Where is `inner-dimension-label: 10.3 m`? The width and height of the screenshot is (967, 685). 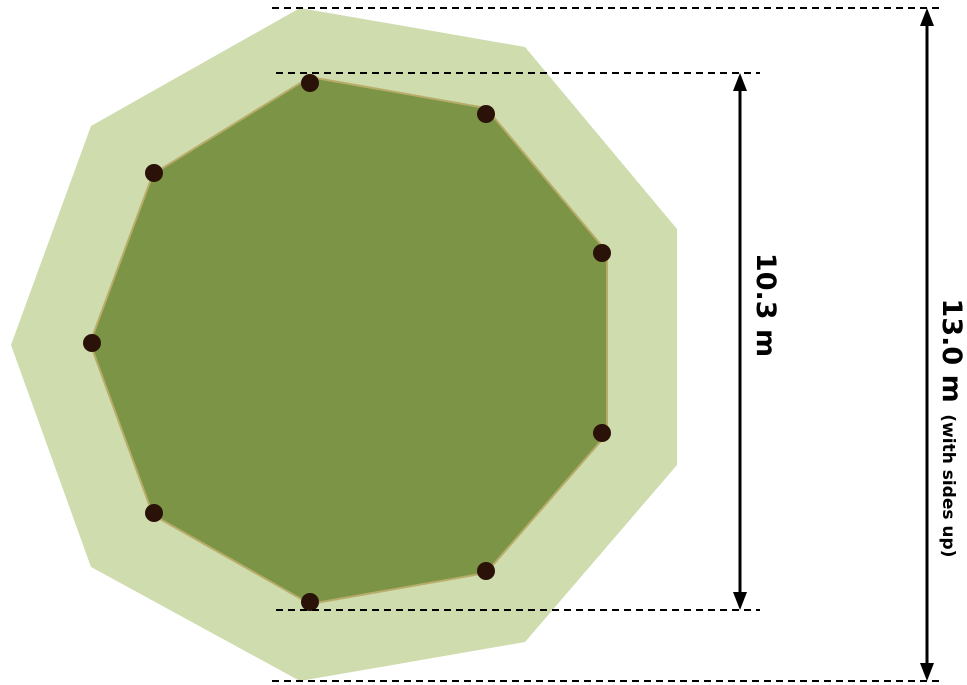 inner-dimension-label: 10.3 m is located at coordinates (765, 305).